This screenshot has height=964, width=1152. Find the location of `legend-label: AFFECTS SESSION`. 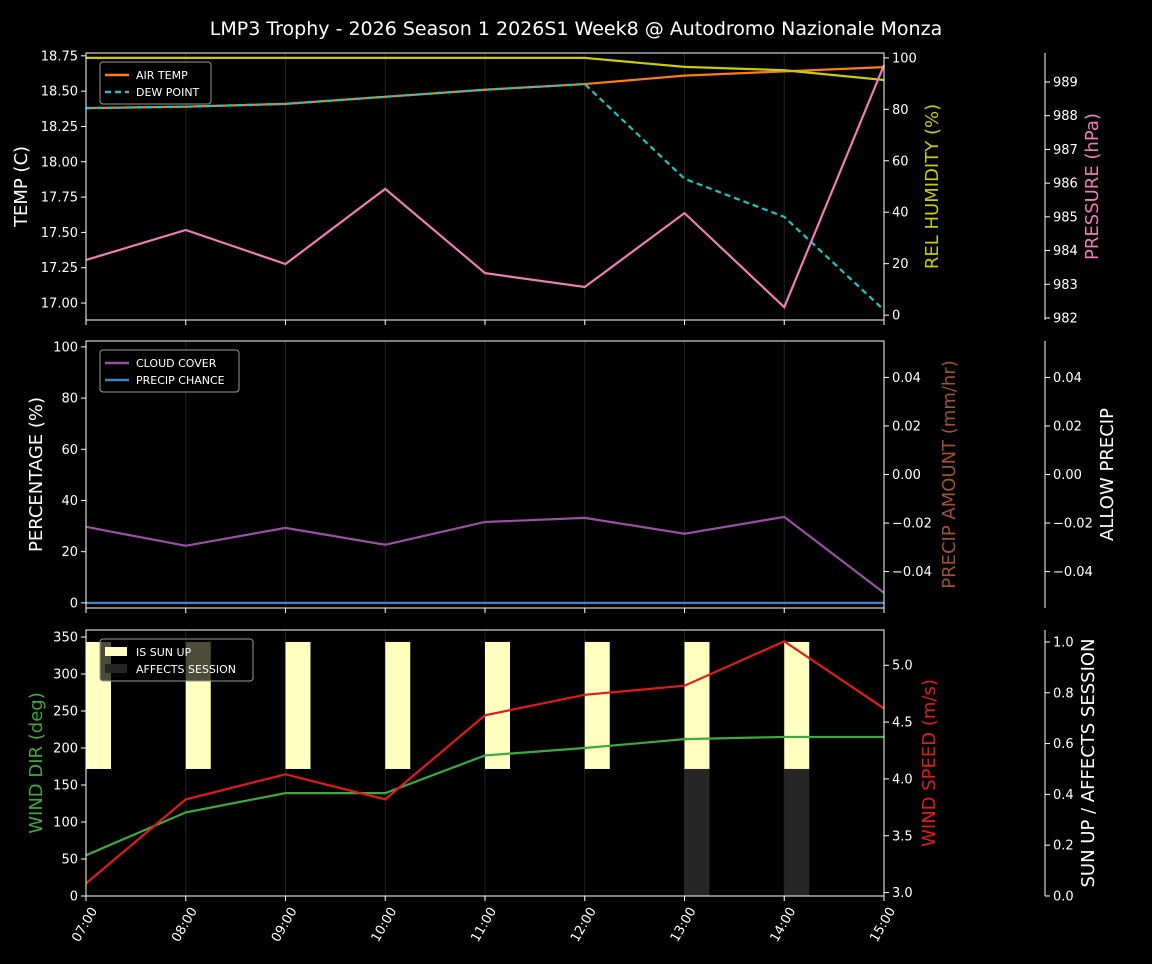

legend-label: AFFECTS SESSION is located at coordinates (186, 669).